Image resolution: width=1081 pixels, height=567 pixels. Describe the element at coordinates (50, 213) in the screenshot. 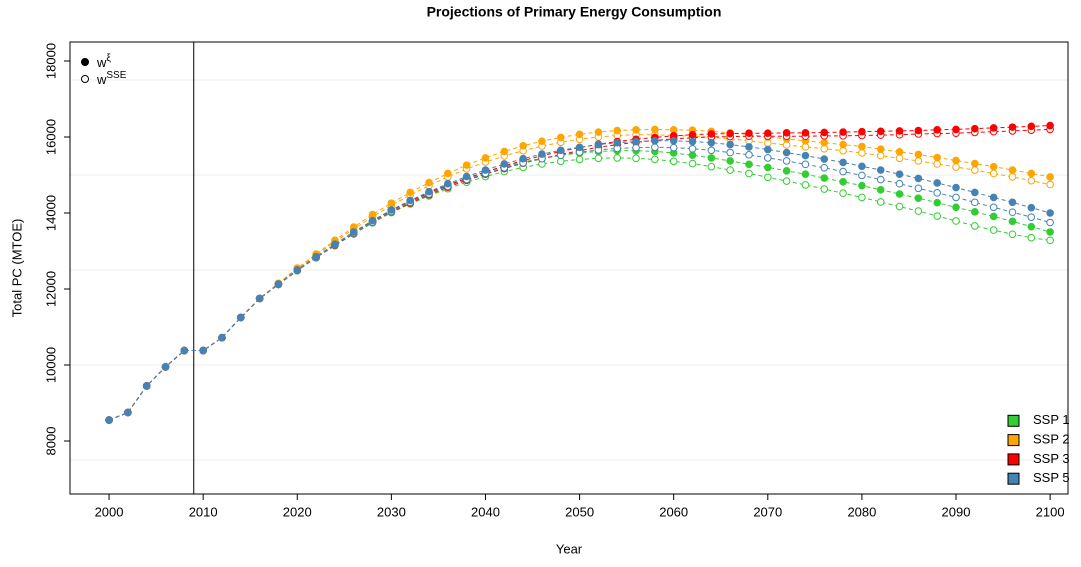

I see `y-tick-label: 14000` at that location.